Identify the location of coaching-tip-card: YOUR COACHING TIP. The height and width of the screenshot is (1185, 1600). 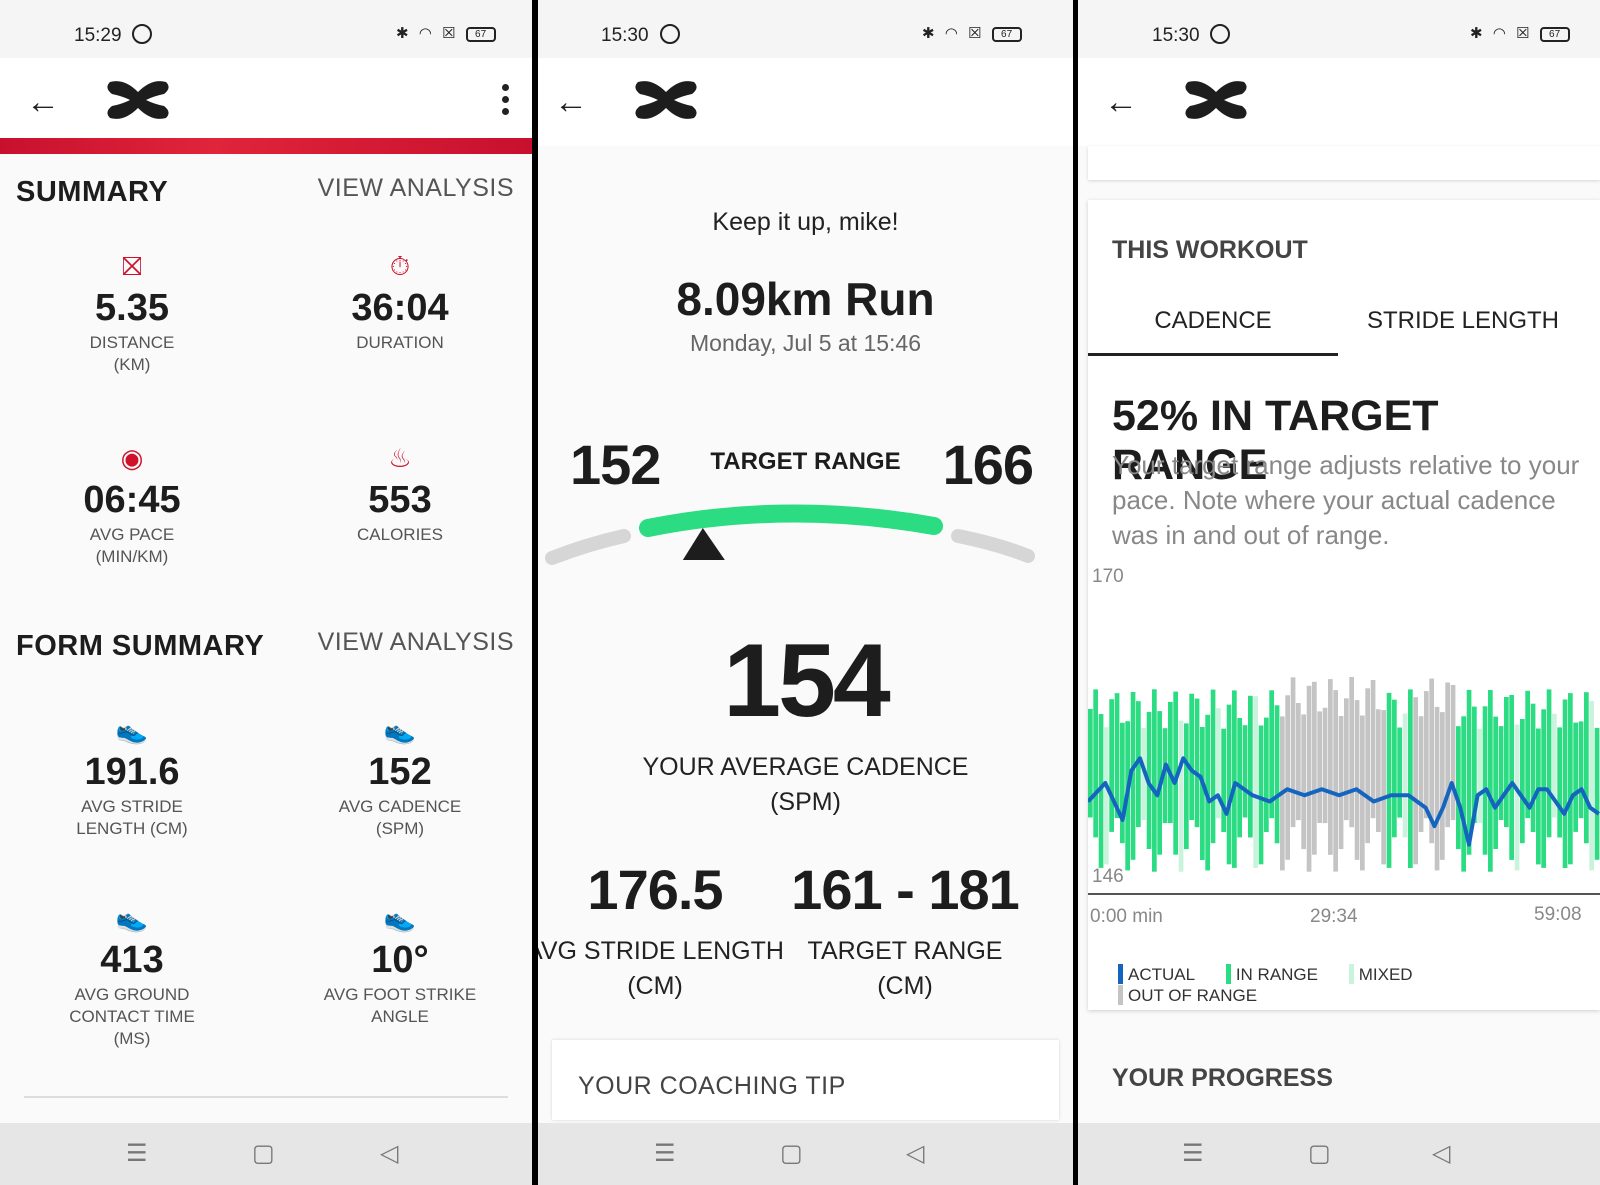
(805, 1080).